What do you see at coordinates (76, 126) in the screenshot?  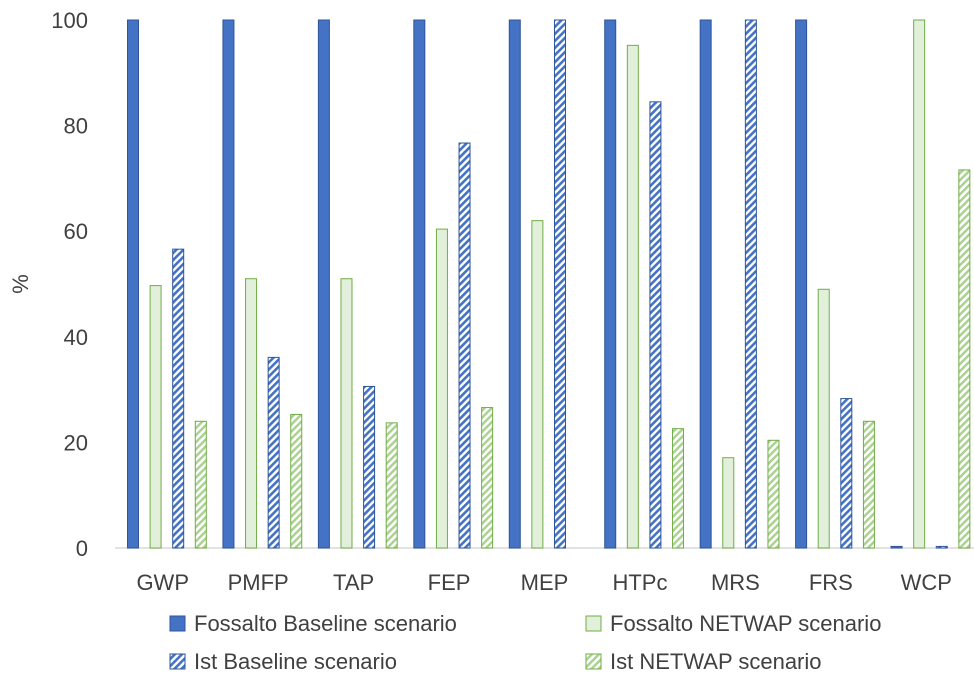 I see `y-tick-label: 80` at bounding box center [76, 126].